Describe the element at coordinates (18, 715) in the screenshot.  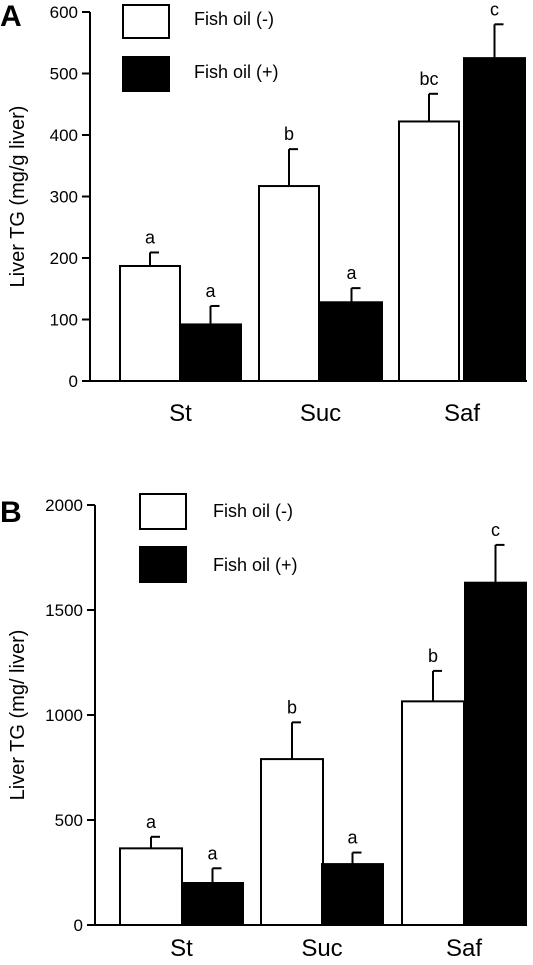
I see `y-axis-title: Liver TG (mg/ liver)` at that location.